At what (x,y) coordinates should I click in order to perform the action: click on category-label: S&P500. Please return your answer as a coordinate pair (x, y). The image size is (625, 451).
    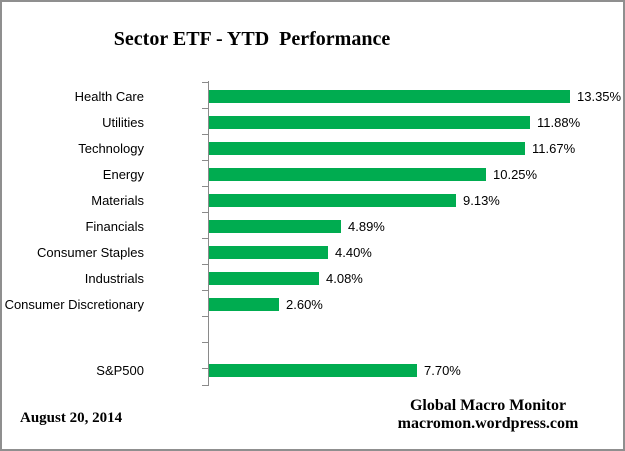
    Looking at the image, I should click on (120, 370).